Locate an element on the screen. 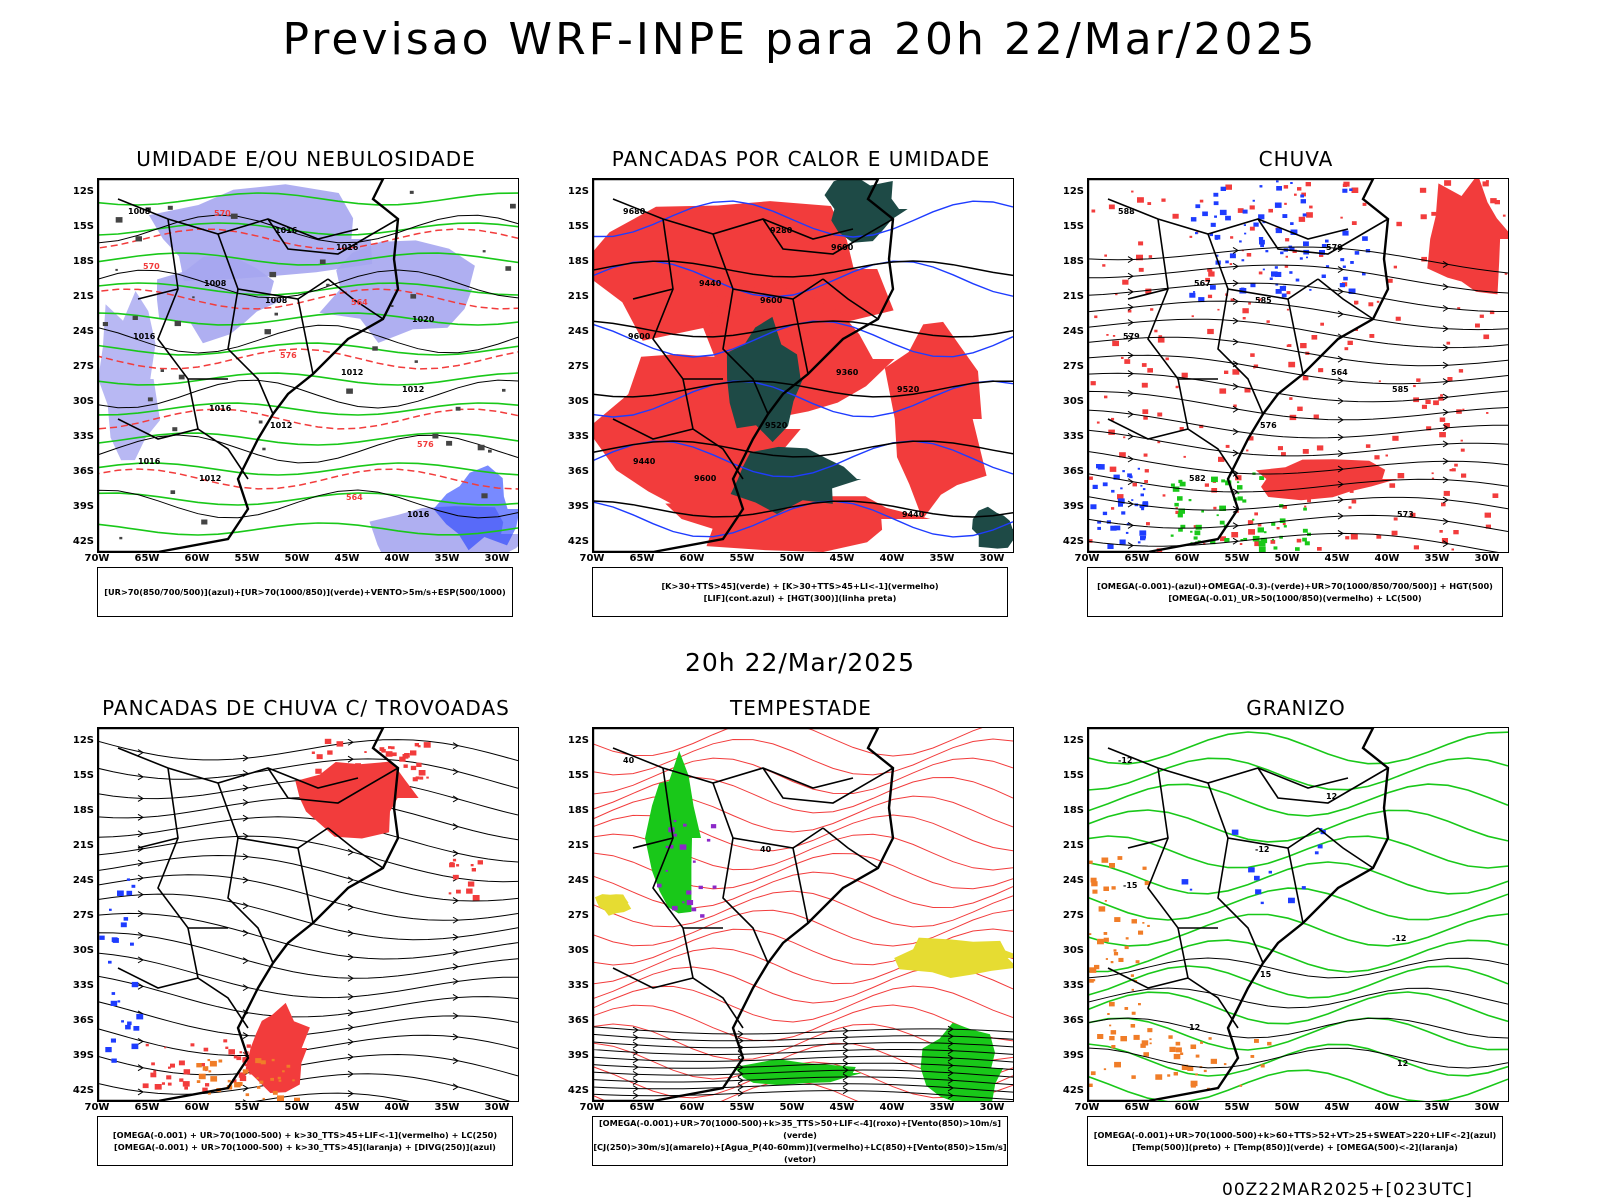 This screenshot has width=1600, height=1200. humidity-contour is located at coordinates (308, 409).